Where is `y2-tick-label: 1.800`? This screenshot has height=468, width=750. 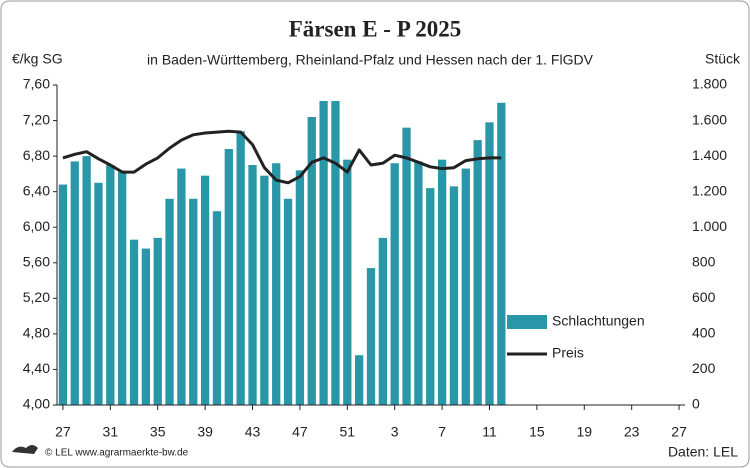
y2-tick-label: 1.800 is located at coordinates (709, 84).